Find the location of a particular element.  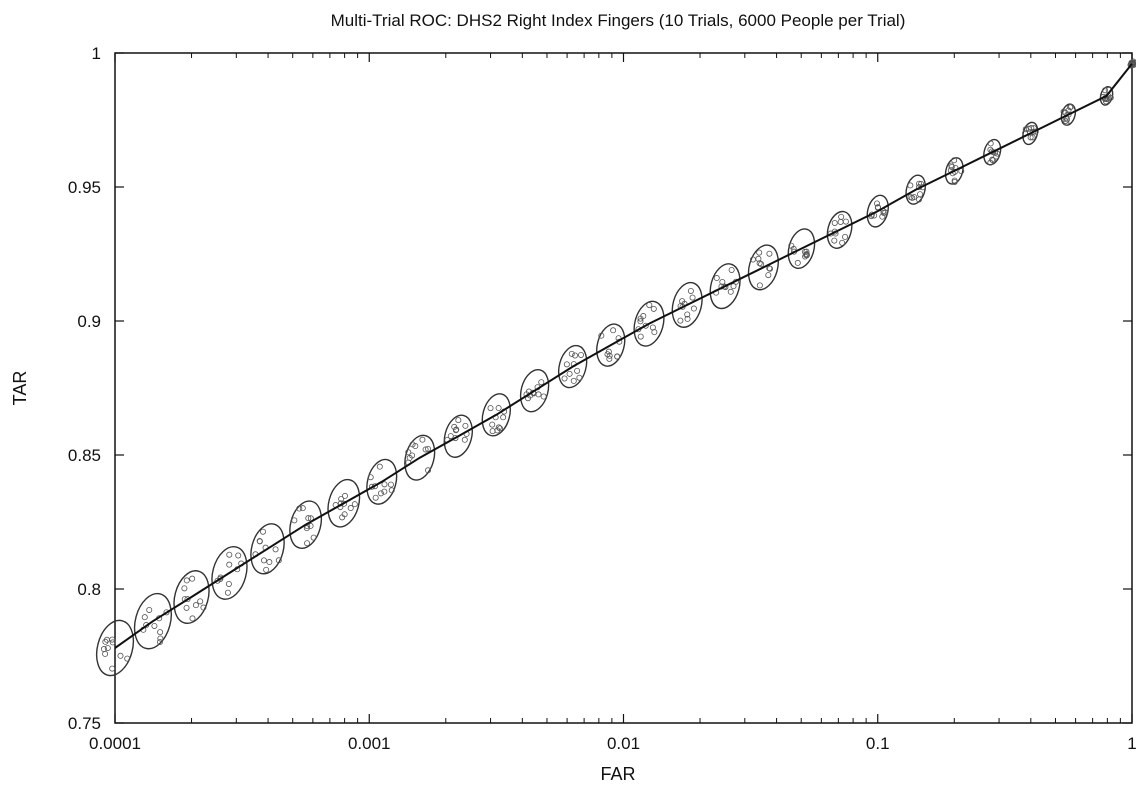

y-axis-label: TAR is located at coordinates (20, 388).